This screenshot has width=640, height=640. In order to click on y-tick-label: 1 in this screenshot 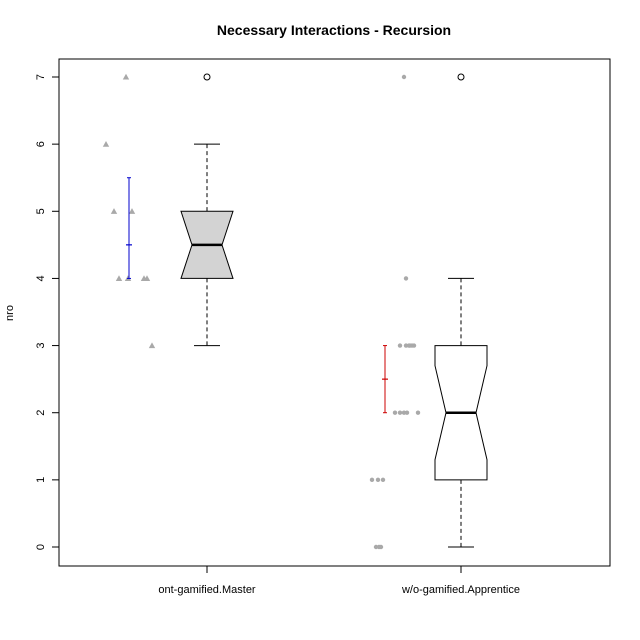, I will do `click(41, 480)`.